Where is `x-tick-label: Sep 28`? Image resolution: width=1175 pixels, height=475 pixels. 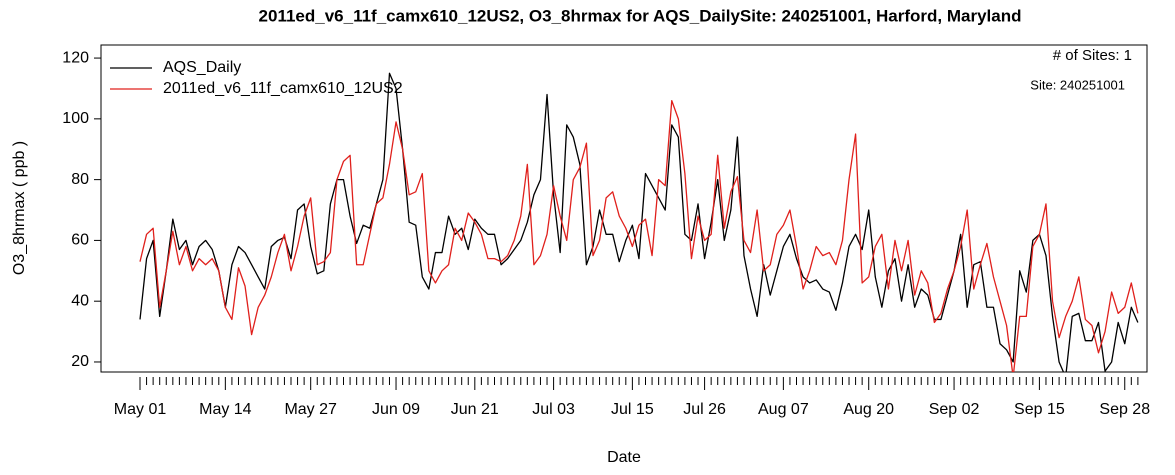 x-tick-label: Sep 28 is located at coordinates (1124, 409).